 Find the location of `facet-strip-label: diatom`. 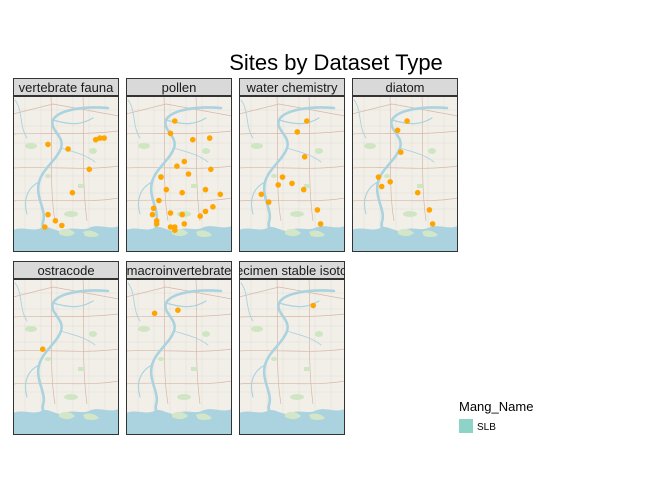

facet-strip-label: diatom is located at coordinates (404, 87).